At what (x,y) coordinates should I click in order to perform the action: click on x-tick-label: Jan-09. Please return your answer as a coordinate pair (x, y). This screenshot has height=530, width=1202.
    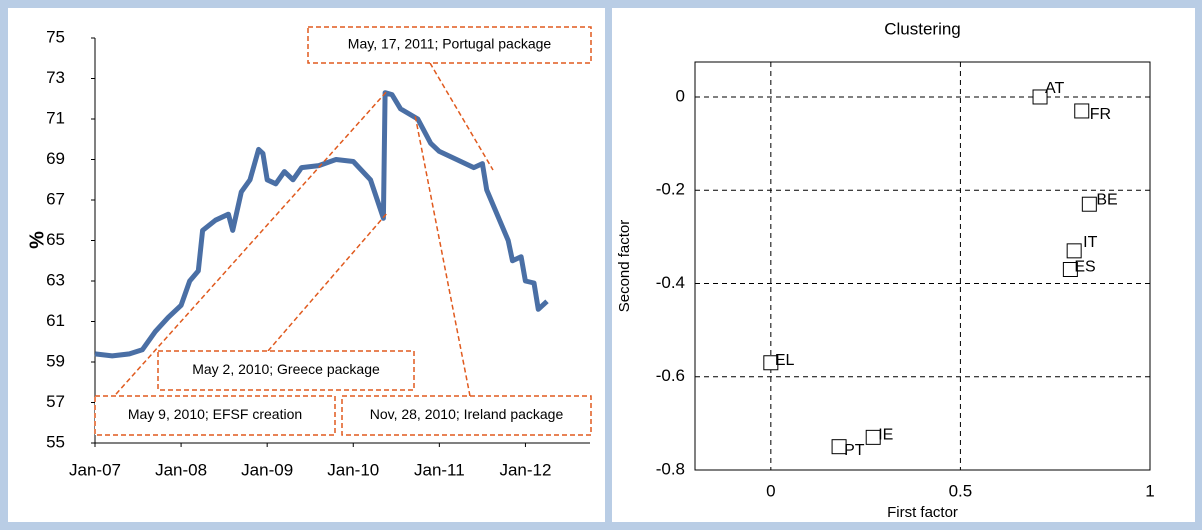
    Looking at the image, I should click on (267, 469).